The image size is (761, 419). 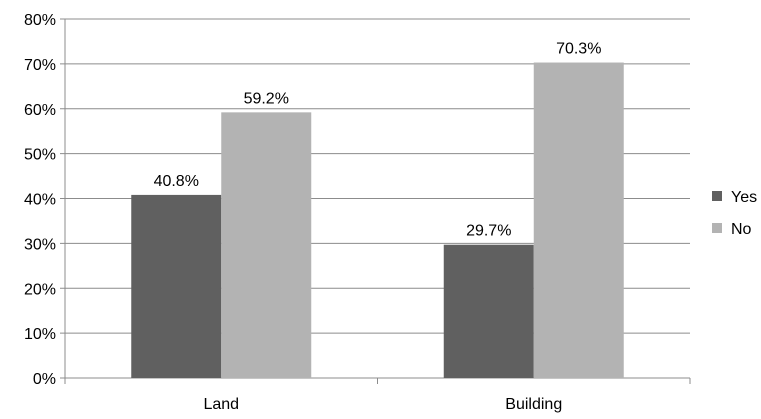 What do you see at coordinates (221, 404) in the screenshot?
I see `x-category-label: Land` at bounding box center [221, 404].